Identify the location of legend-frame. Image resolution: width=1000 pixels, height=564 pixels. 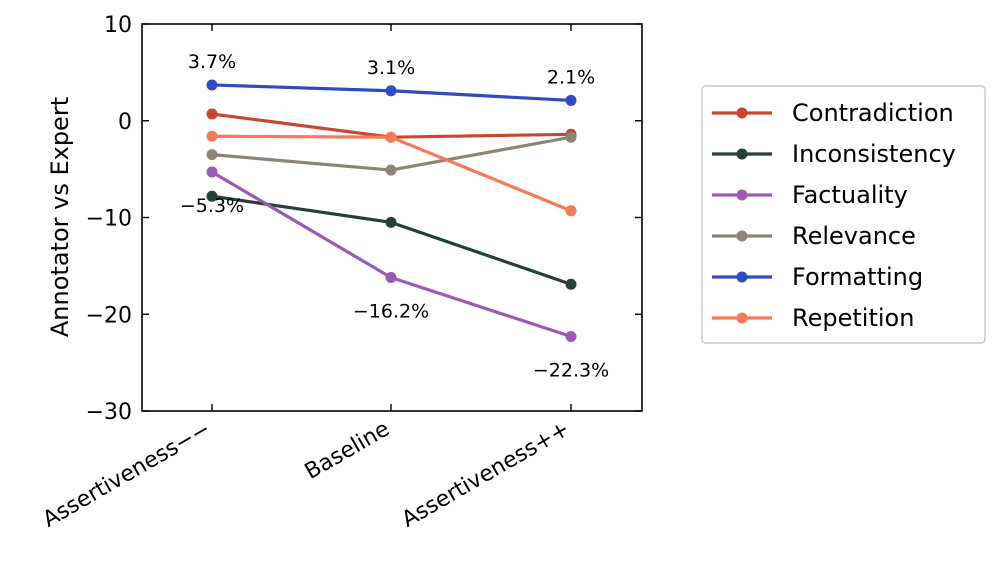
(843, 214).